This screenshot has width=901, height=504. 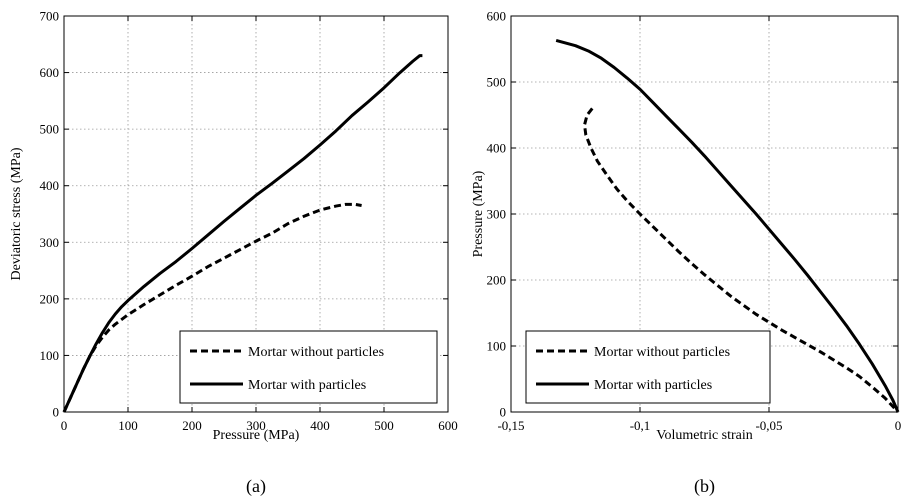 I want to click on x-tick-label: 200, so click(x=192, y=425).